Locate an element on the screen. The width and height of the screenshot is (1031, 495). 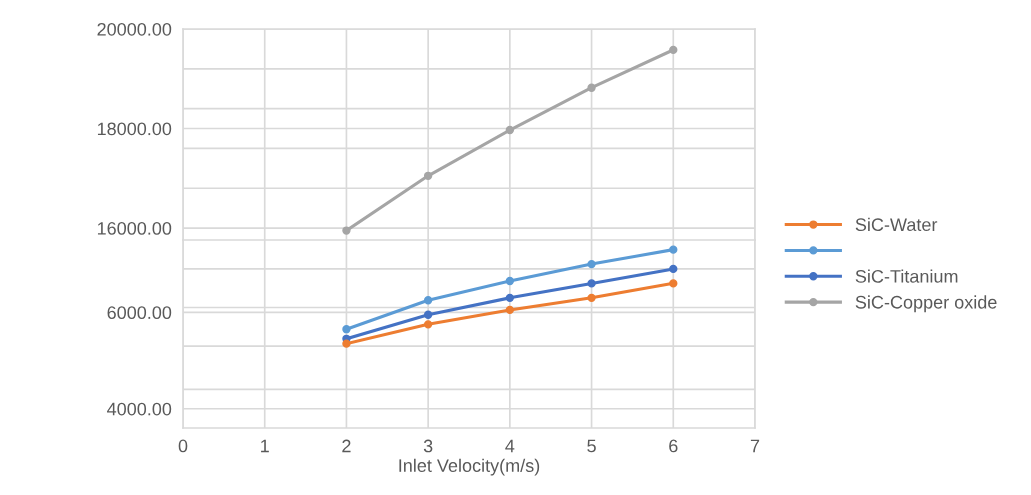
x-axis-title: Inlet Velocity(m/s) is located at coordinates (469, 467).